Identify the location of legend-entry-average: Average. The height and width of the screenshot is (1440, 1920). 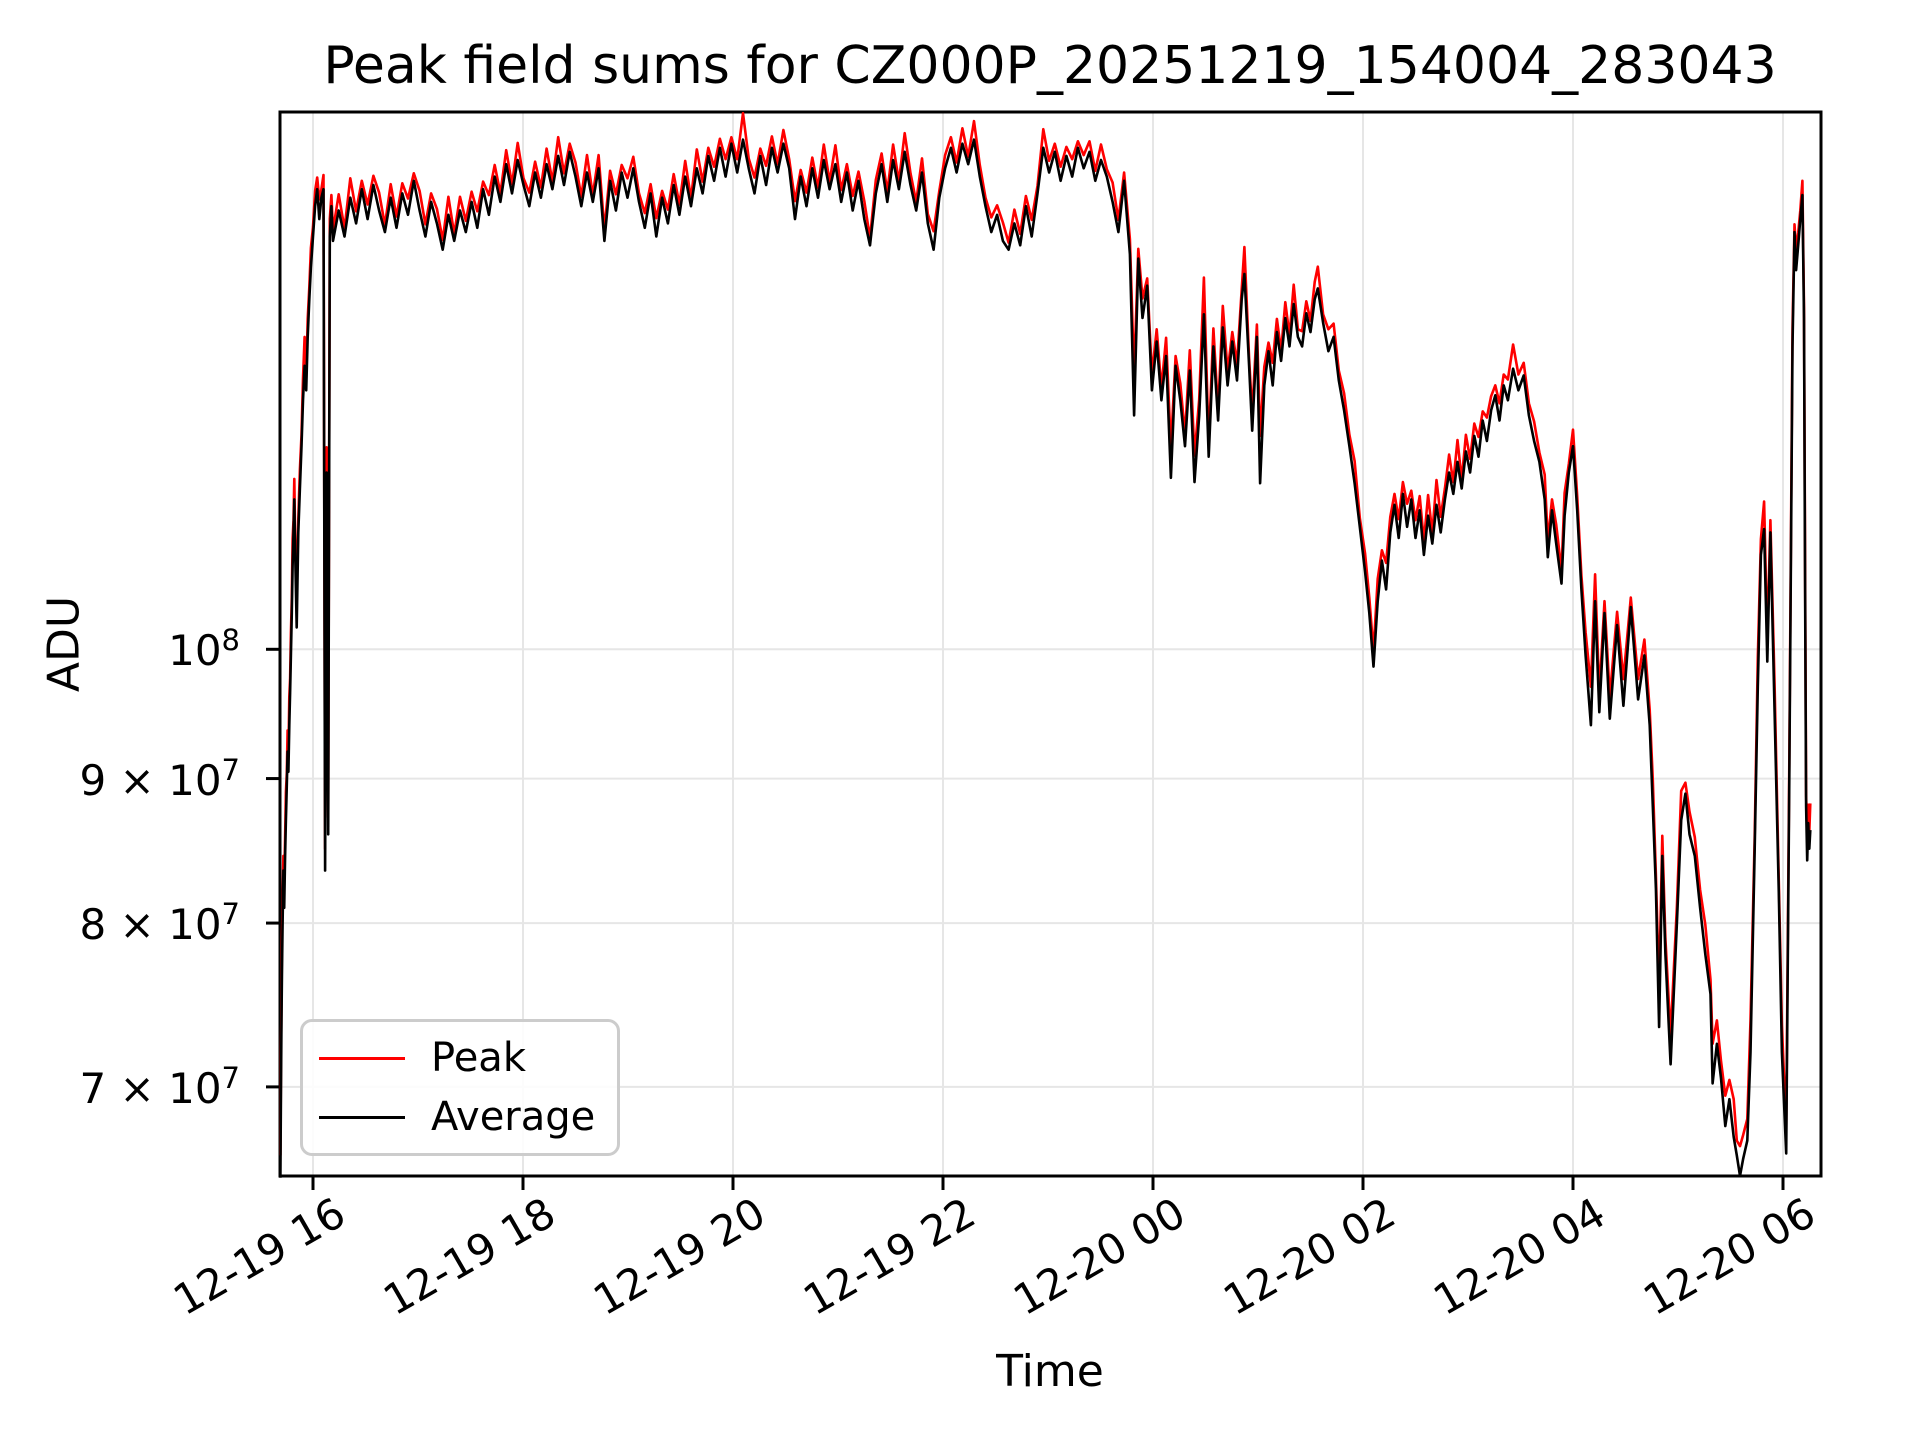
(460, 1117).